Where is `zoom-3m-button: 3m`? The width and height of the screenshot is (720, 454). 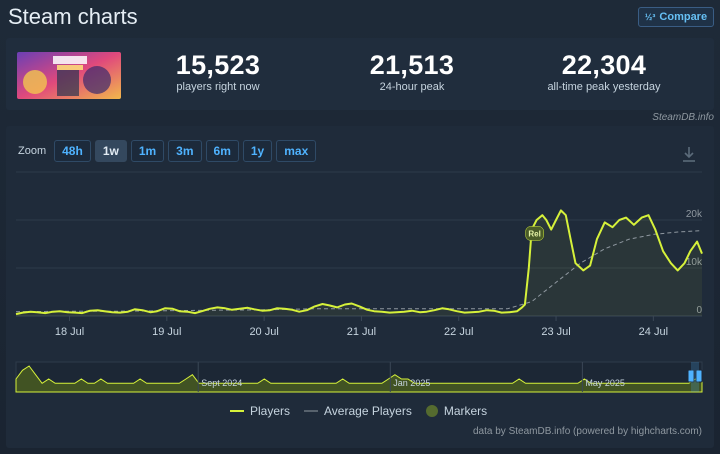 zoom-3m-button: 3m is located at coordinates (185, 151).